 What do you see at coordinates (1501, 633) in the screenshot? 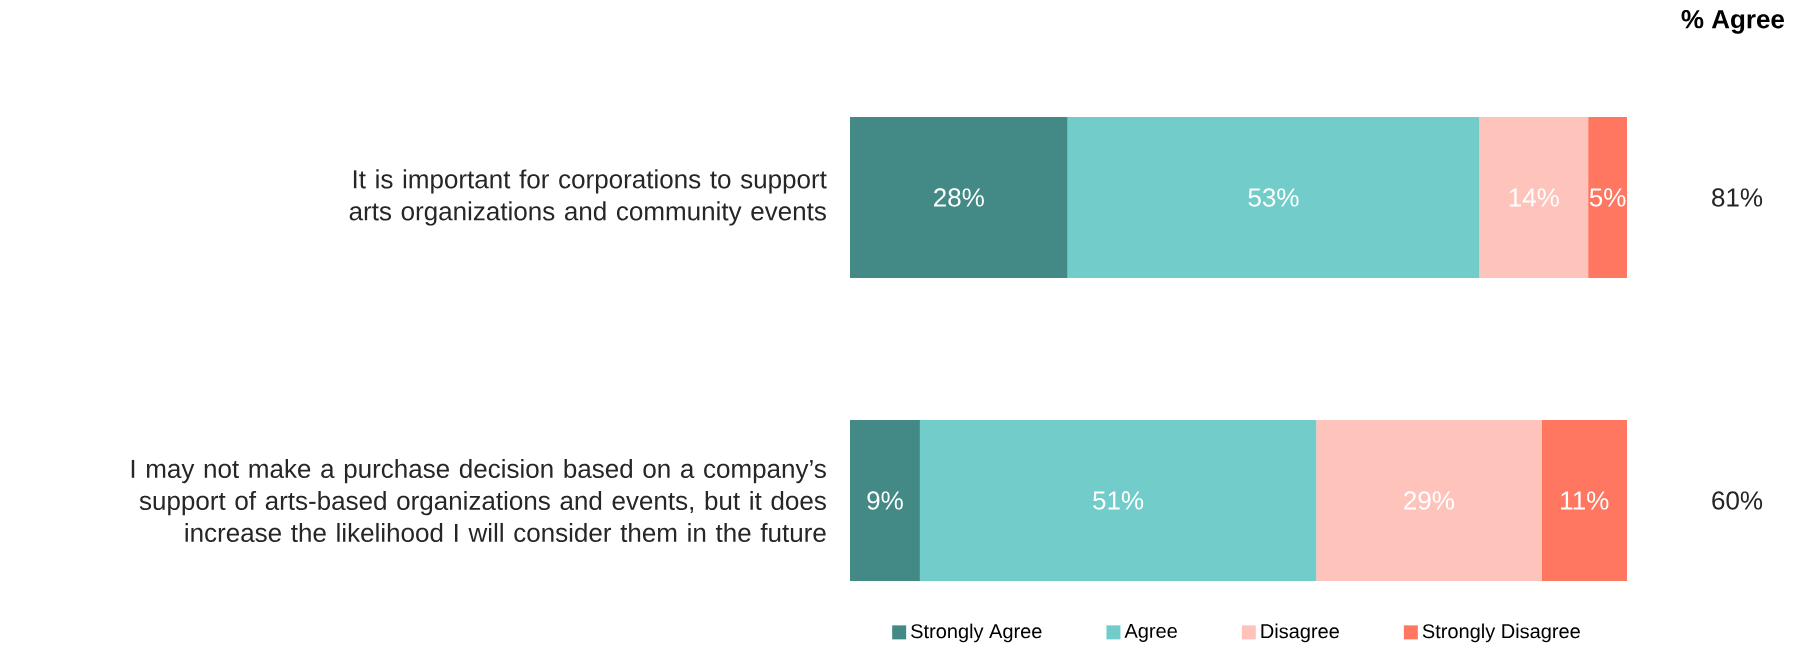
I see `legend-label: Strongly Disagree` at bounding box center [1501, 633].